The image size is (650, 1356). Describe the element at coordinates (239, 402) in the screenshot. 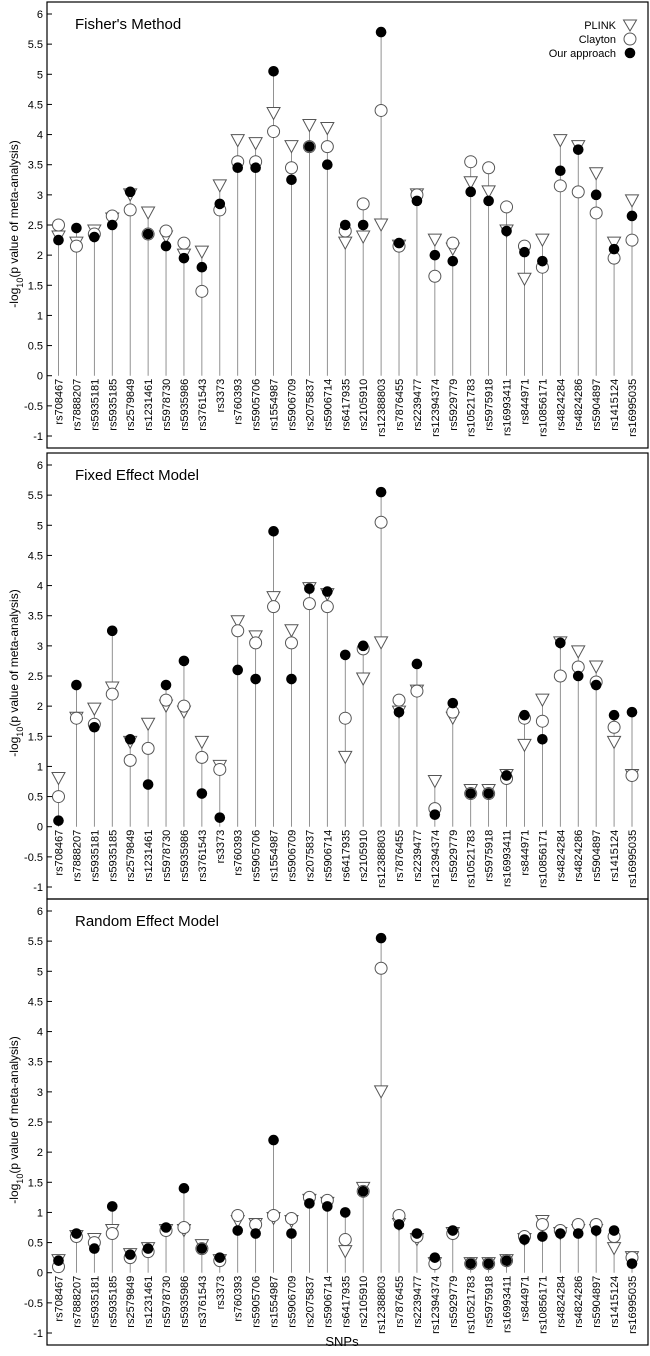

I see `x-tick-label: rs760393` at that location.